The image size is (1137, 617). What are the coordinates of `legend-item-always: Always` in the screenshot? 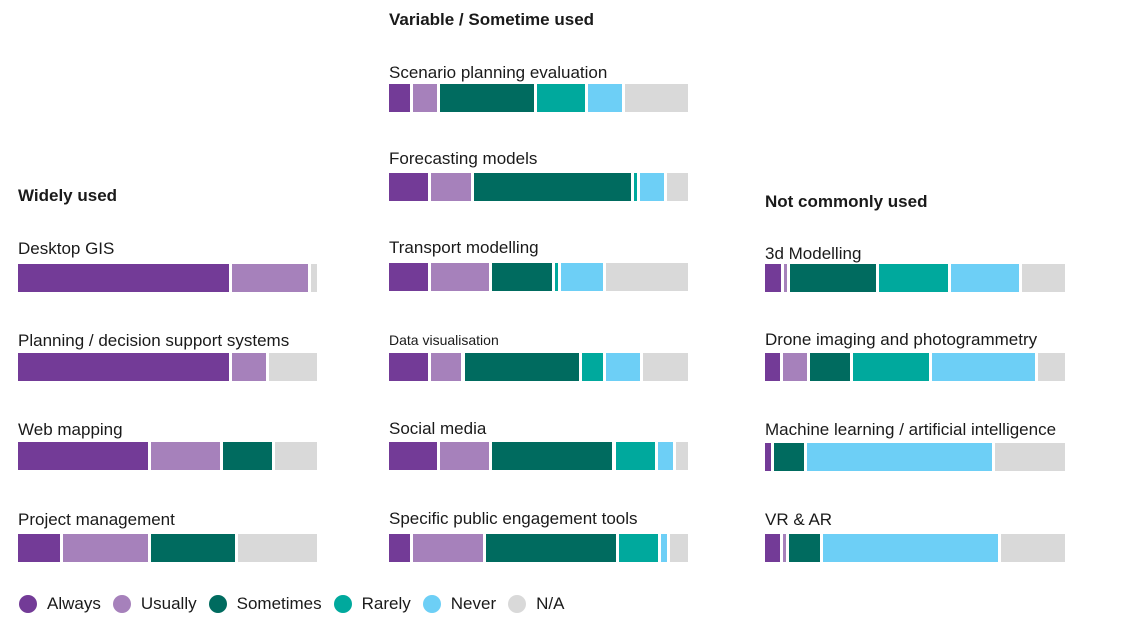 It's located at (60, 604).